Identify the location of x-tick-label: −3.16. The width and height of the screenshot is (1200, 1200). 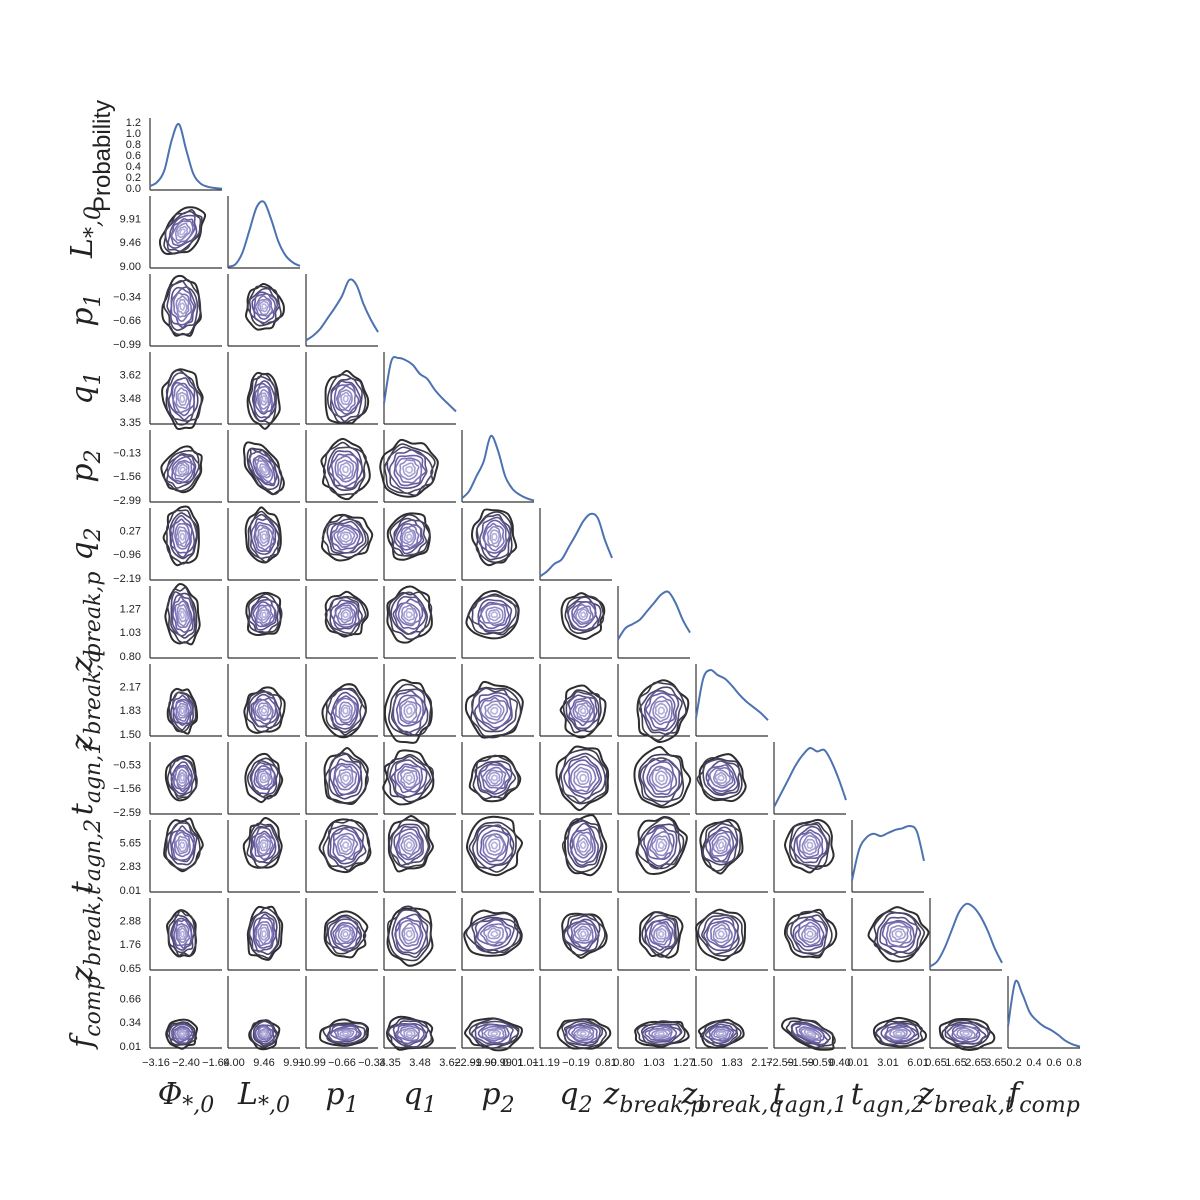
(156, 1063).